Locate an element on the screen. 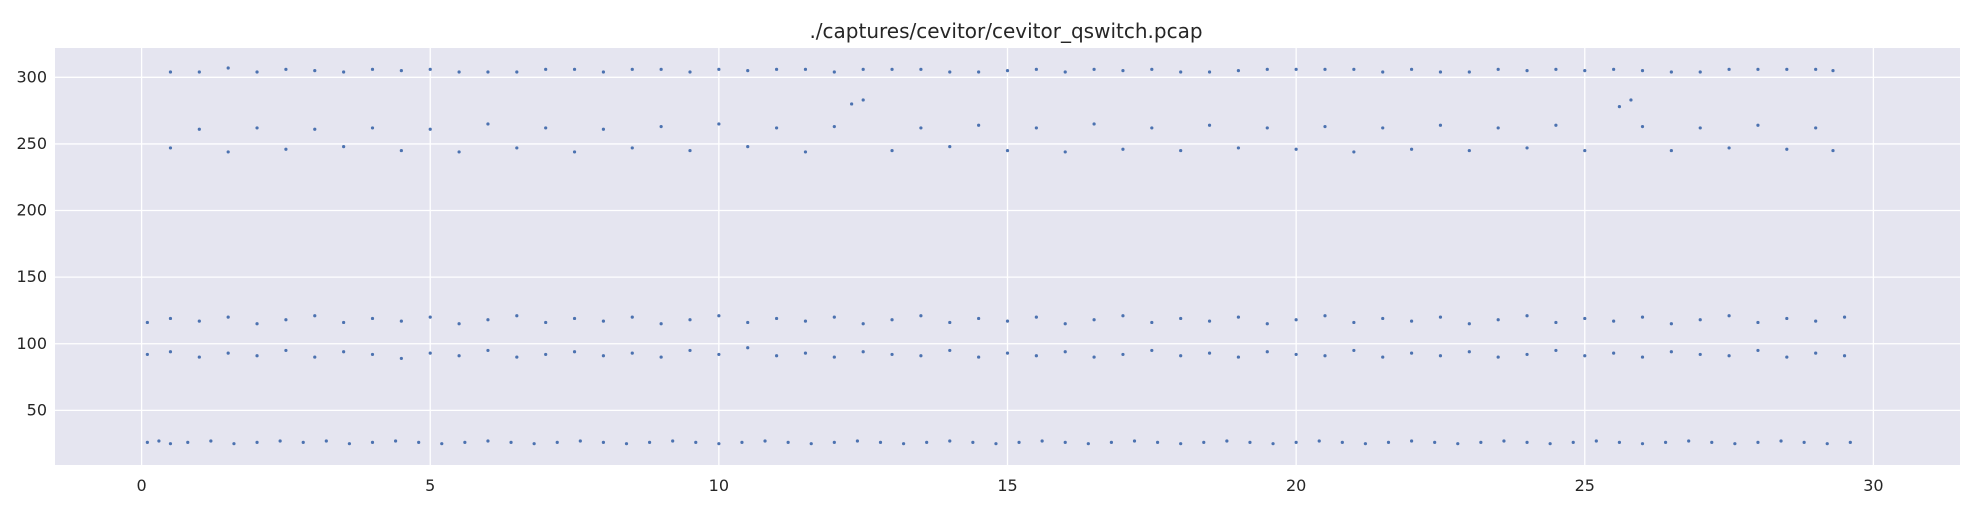 The width and height of the screenshot is (1970, 506). x-tick-label: 20 is located at coordinates (1296, 485).